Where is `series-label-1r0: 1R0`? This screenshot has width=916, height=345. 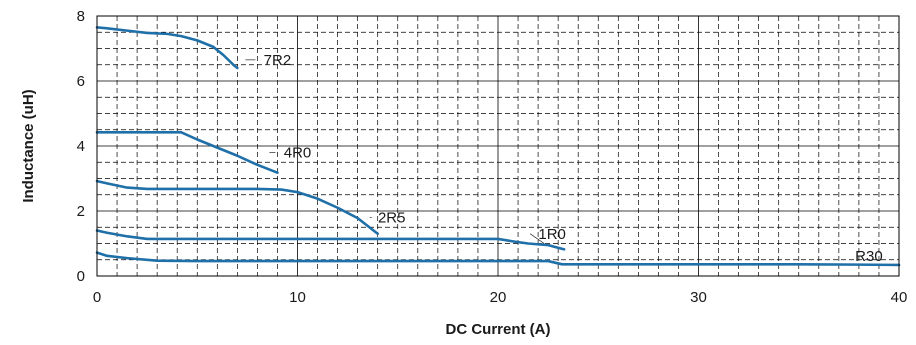
series-label-1r0: 1R0 is located at coordinates (552, 234).